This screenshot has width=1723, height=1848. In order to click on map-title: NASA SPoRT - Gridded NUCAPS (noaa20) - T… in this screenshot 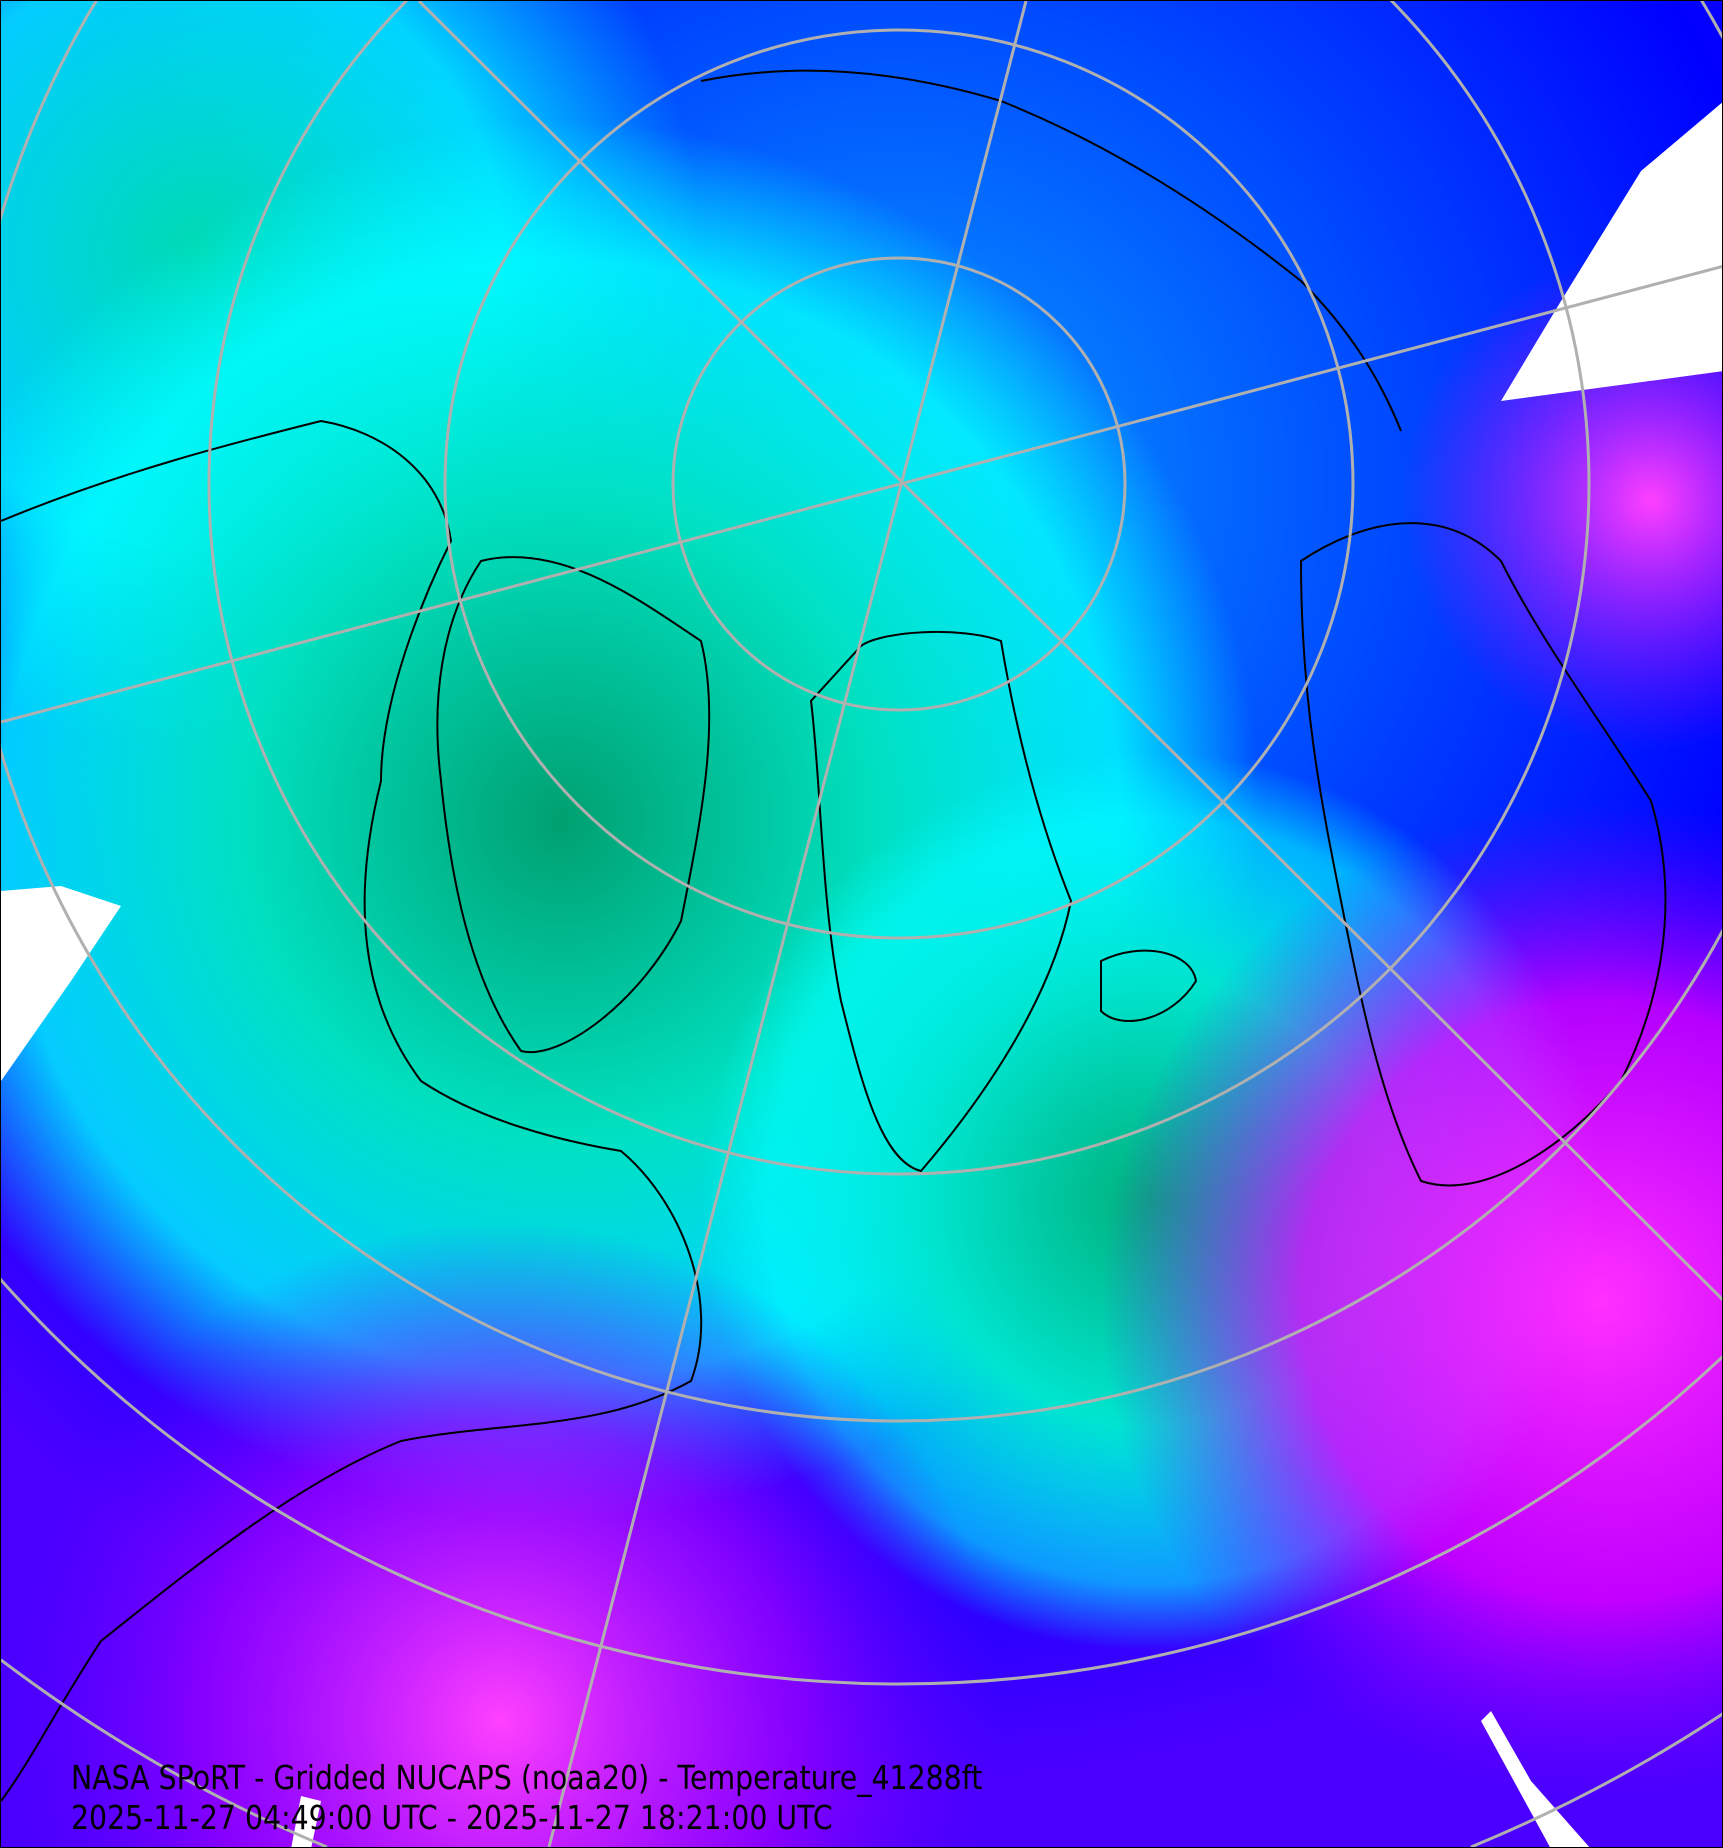, I will do `click(527, 1777)`.